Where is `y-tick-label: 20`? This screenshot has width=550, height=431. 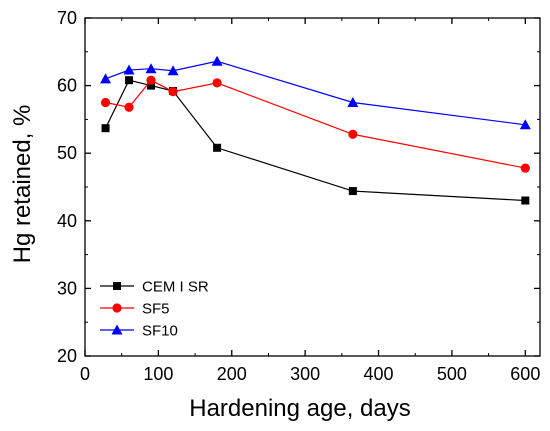
y-tick-label: 20 is located at coordinates (67, 356).